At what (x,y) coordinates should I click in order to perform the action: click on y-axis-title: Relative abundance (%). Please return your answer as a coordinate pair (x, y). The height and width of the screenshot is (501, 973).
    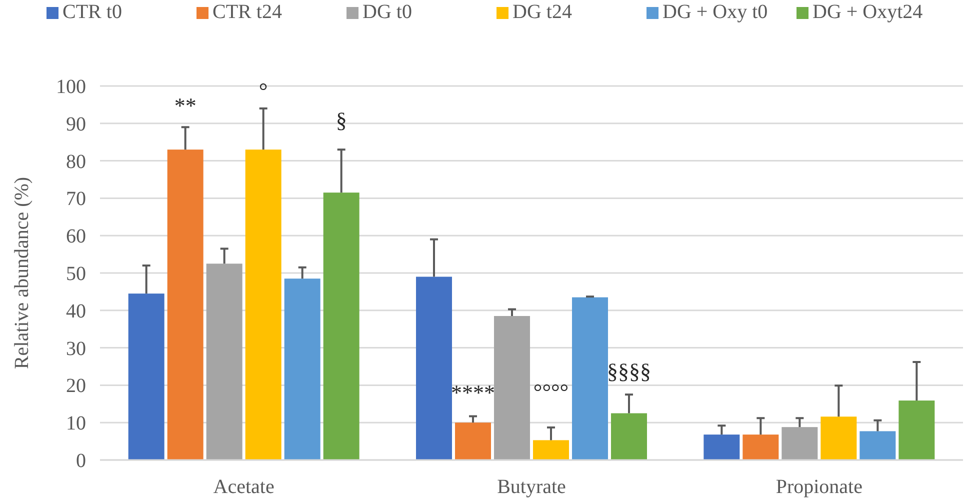
    Looking at the image, I should click on (22, 273).